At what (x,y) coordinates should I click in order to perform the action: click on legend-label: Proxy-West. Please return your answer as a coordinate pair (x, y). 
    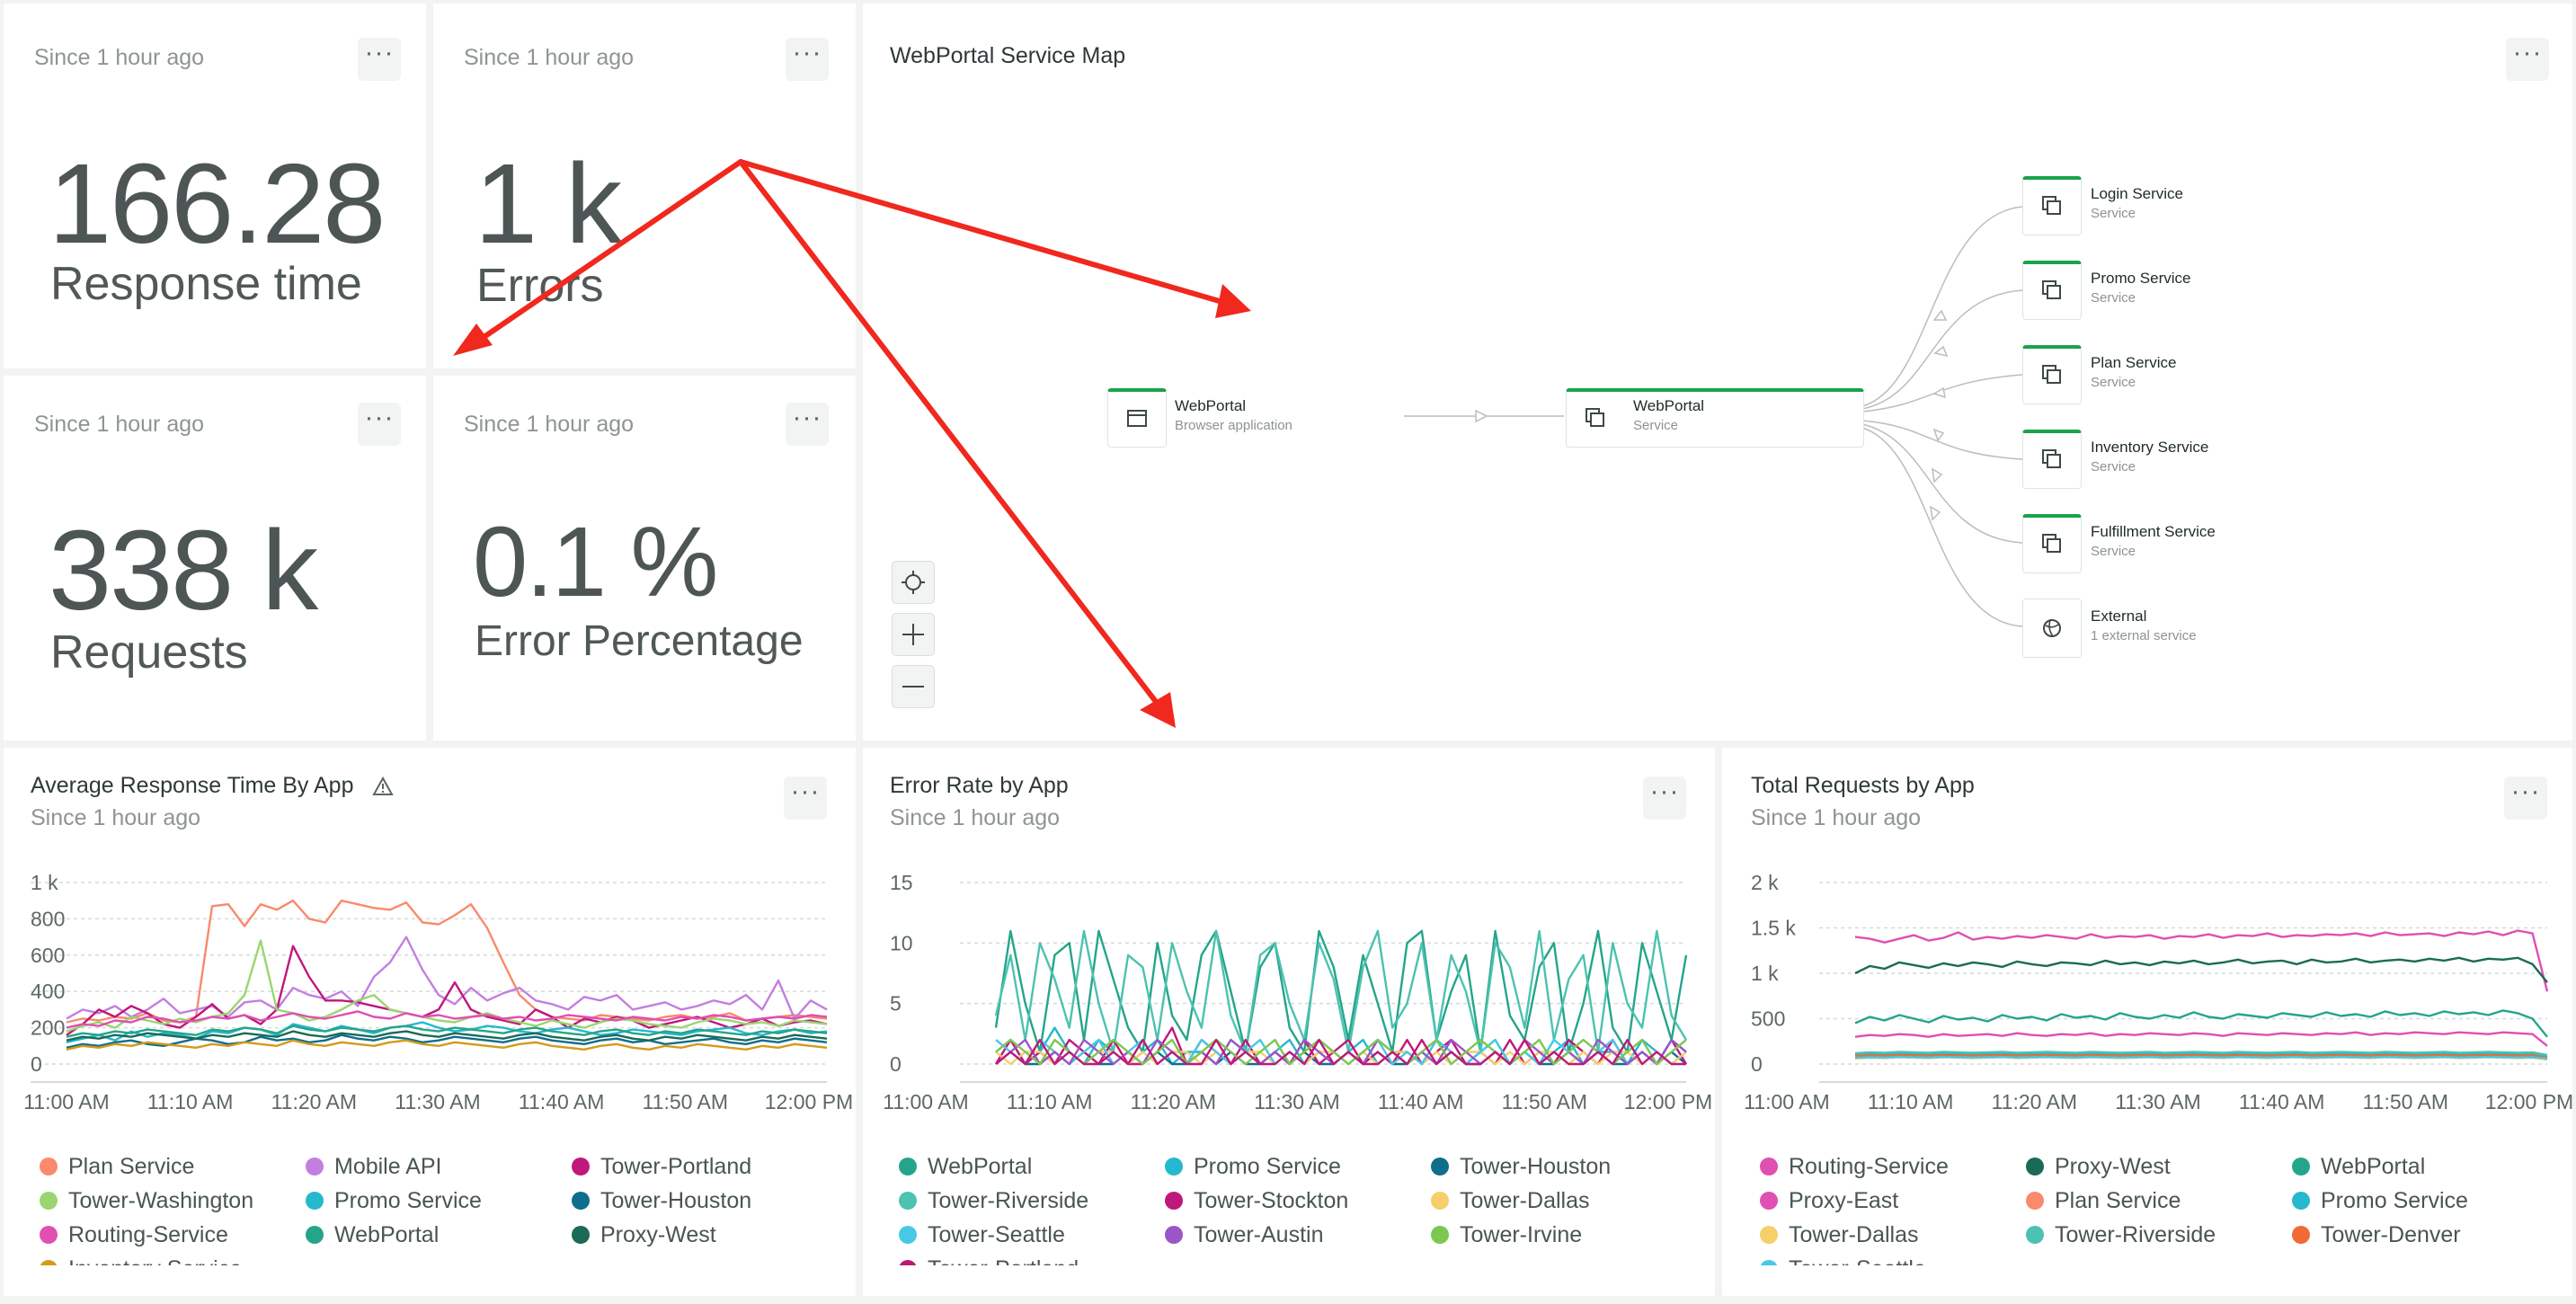
    Looking at the image, I should click on (658, 1234).